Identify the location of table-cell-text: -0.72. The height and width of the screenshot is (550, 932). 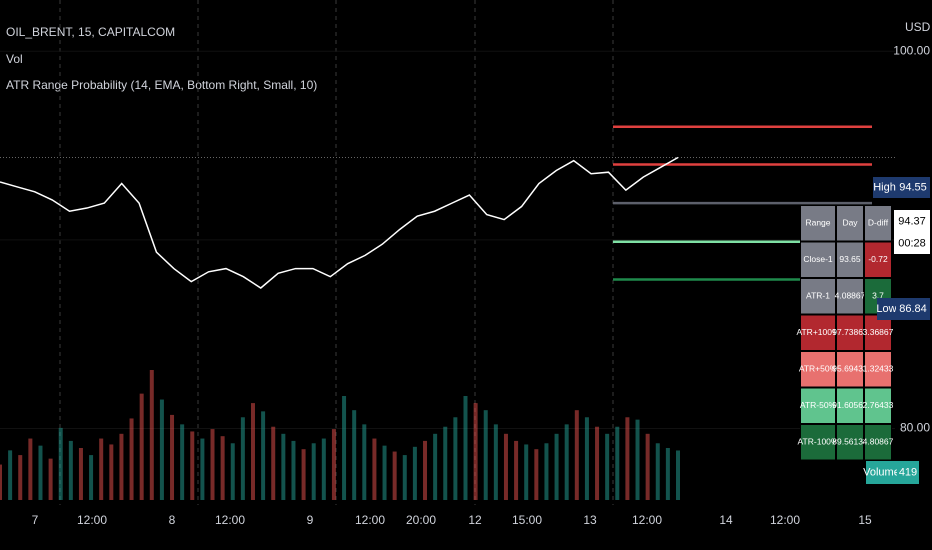
(878, 259).